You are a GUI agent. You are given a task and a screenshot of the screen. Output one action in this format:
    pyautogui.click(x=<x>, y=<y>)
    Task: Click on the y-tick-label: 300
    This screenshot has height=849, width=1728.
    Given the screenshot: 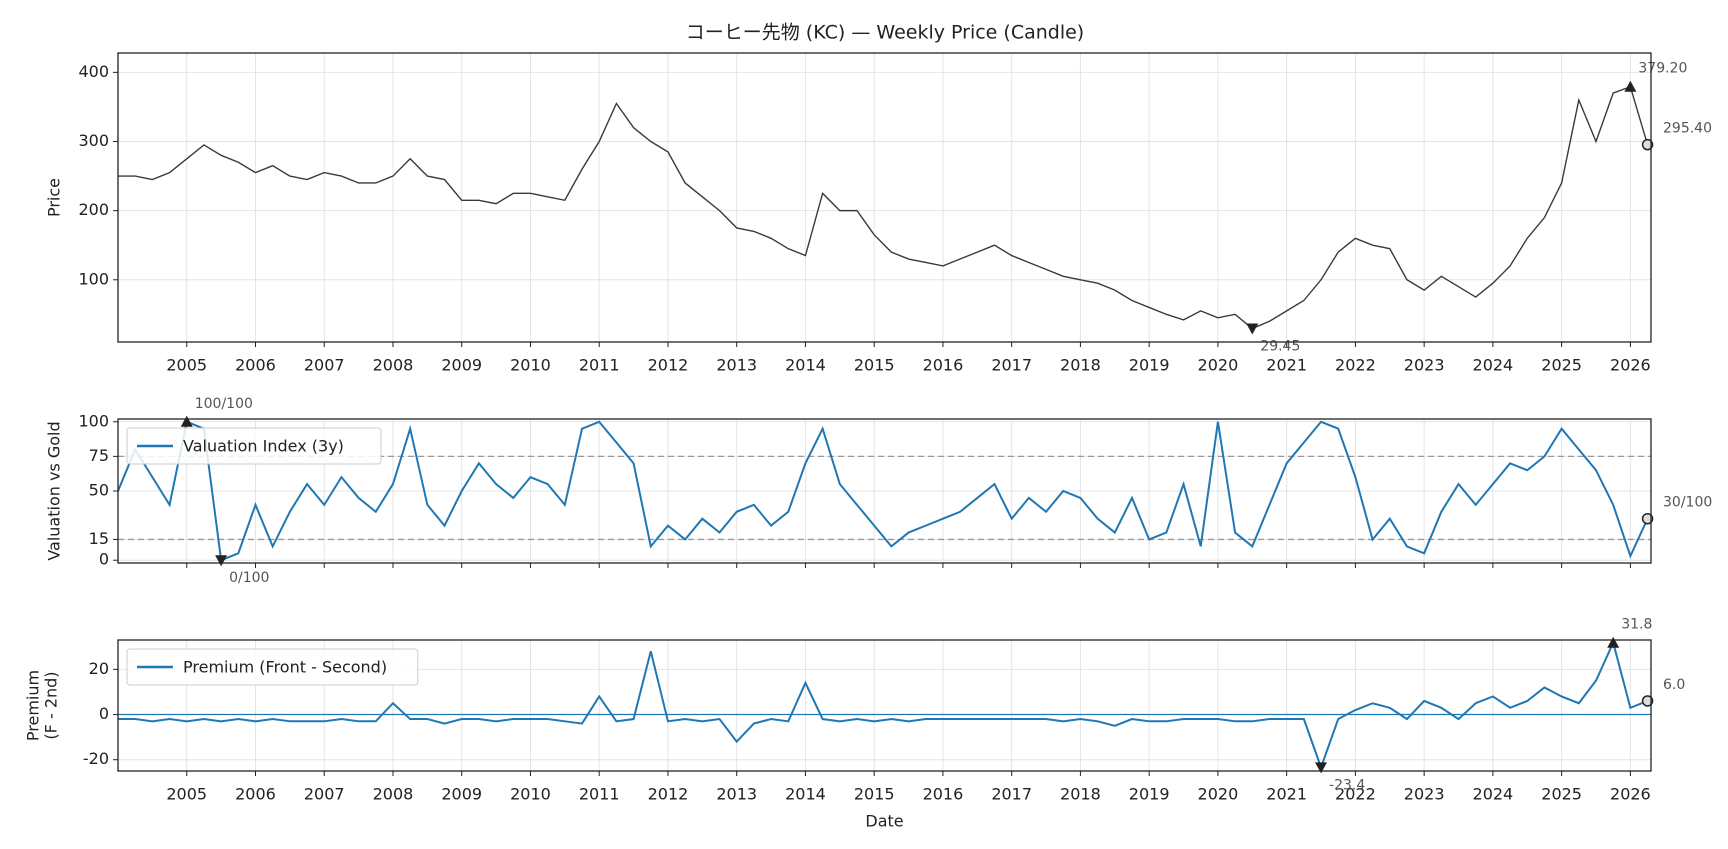 What is the action you would take?
    pyautogui.click(x=93, y=140)
    